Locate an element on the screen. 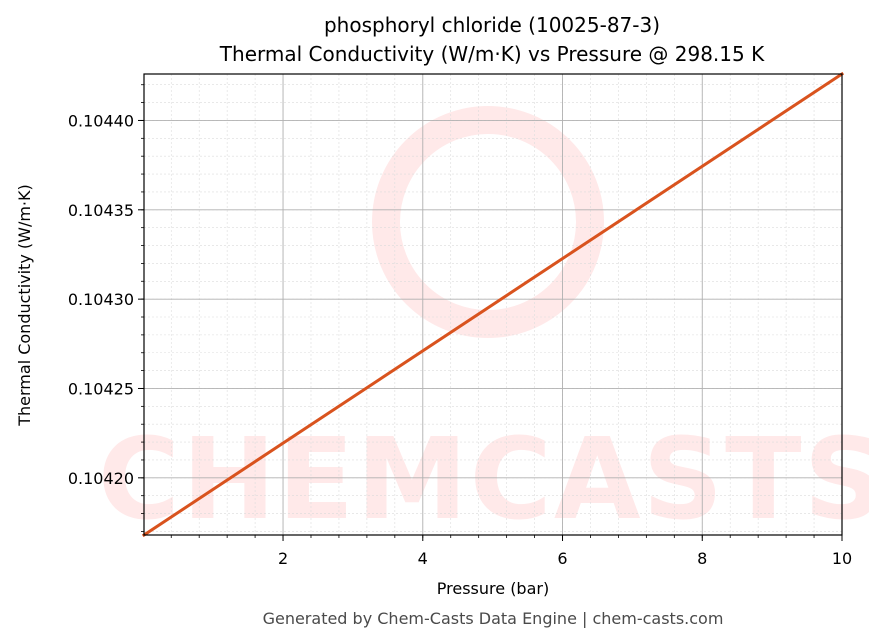 The image size is (869, 644). y-tick-labels: 0.10420 0.10425 0.10430 0.10435 0.10440 is located at coordinates (101, 299).